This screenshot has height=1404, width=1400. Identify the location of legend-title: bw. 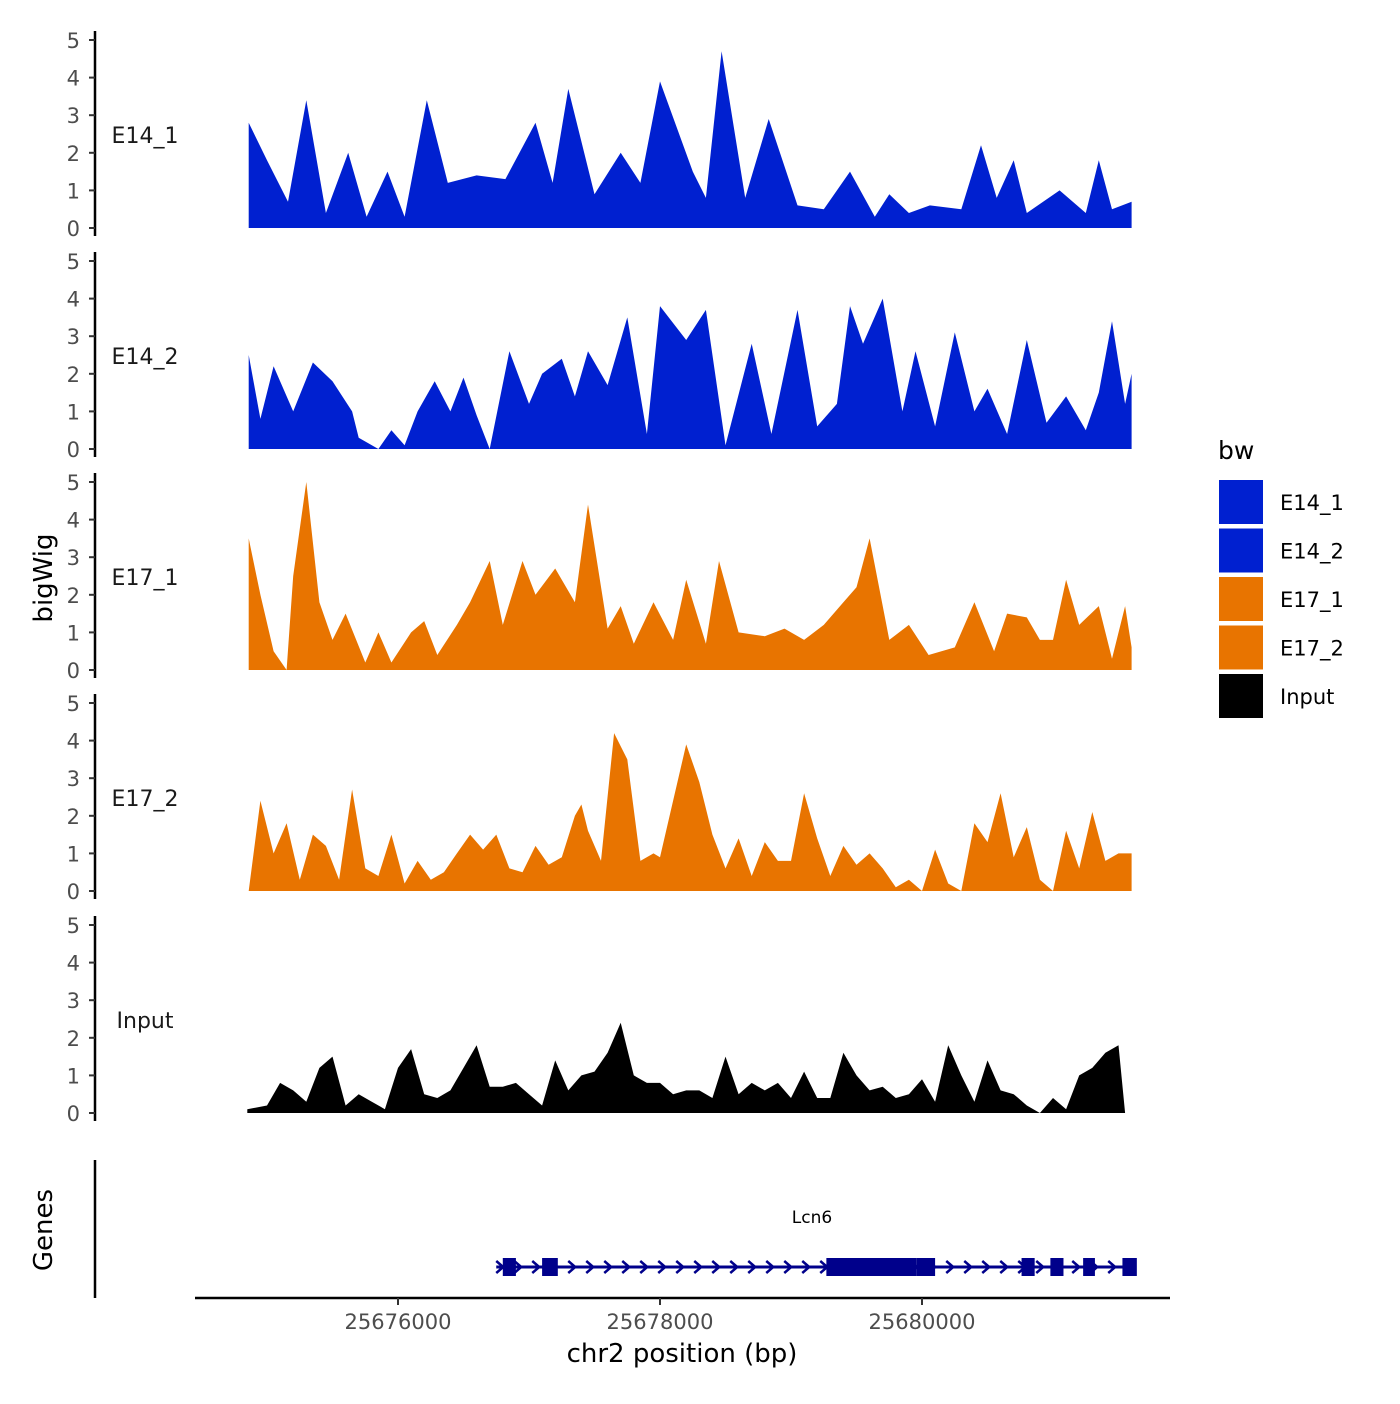
(1236, 450).